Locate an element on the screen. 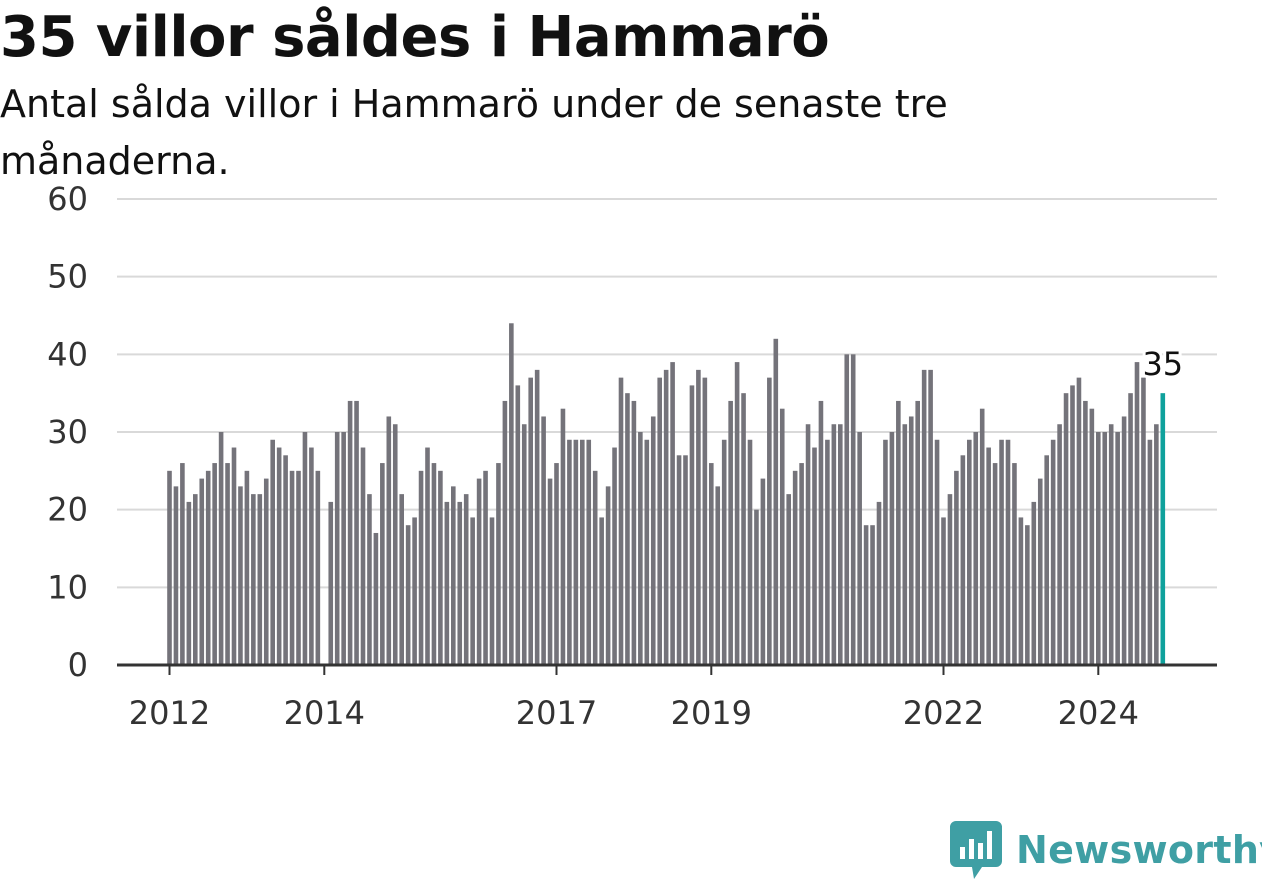  x-tick-label: 2014 is located at coordinates (324, 713).